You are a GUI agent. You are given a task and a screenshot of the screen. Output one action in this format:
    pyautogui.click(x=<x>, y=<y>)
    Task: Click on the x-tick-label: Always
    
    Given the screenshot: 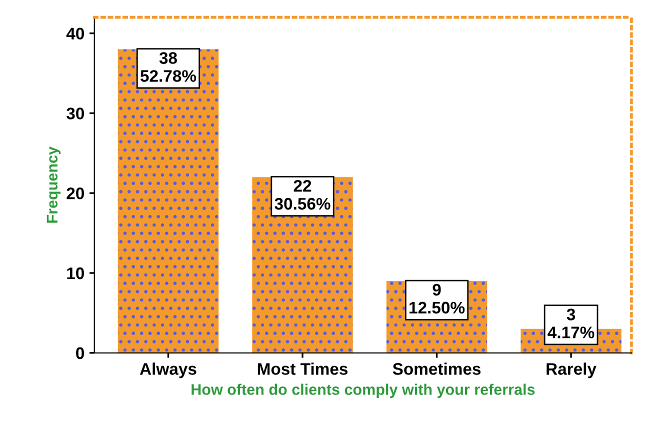 What is the action you would take?
    pyautogui.click(x=168, y=370)
    